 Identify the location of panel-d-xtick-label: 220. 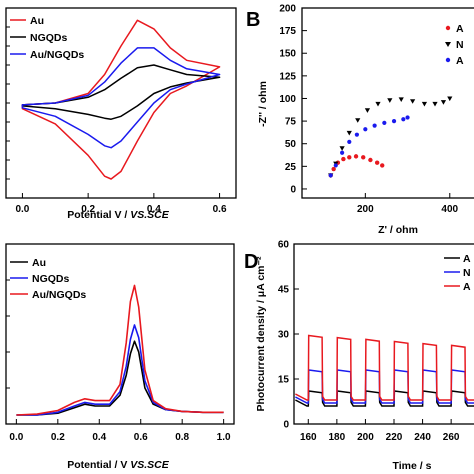
(394, 437).